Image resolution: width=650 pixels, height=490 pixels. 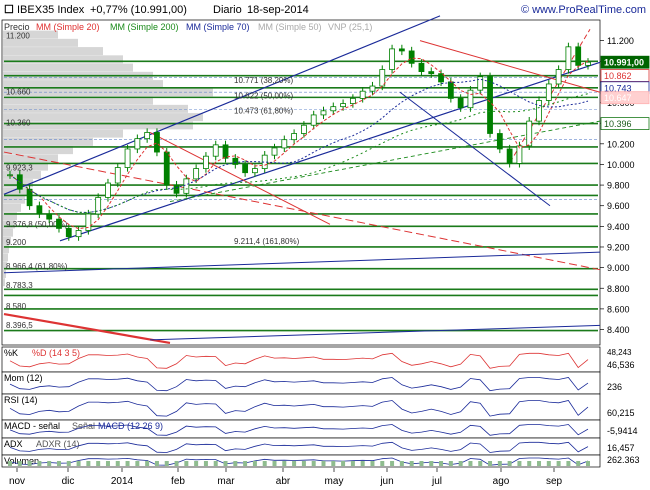 What do you see at coordinates (18, 36) in the screenshot?
I see `annotation-label: 11.200` at bounding box center [18, 36].